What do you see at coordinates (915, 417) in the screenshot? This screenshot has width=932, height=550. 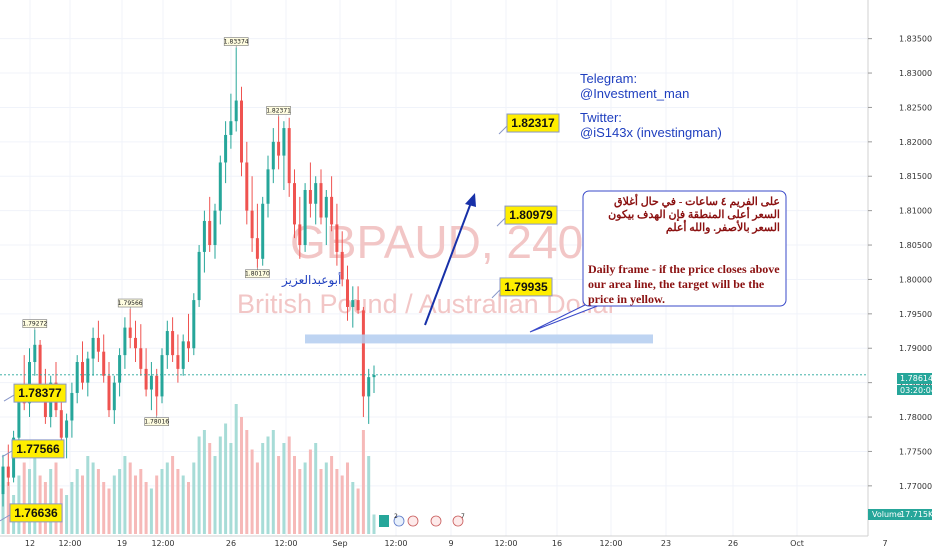 I see `y-tick-label: 1.78000` at bounding box center [915, 417].